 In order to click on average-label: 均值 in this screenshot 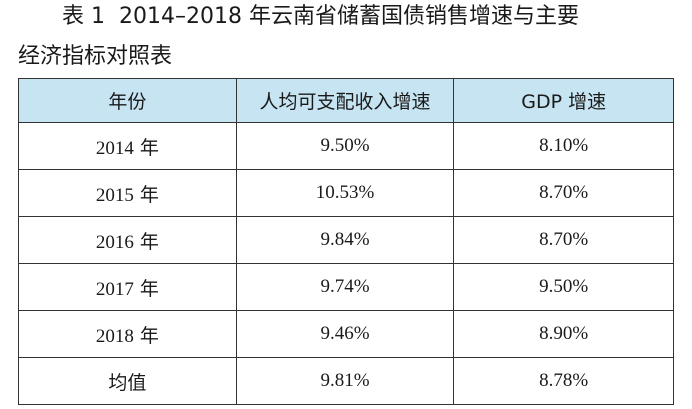, I will do `click(127, 381)`.